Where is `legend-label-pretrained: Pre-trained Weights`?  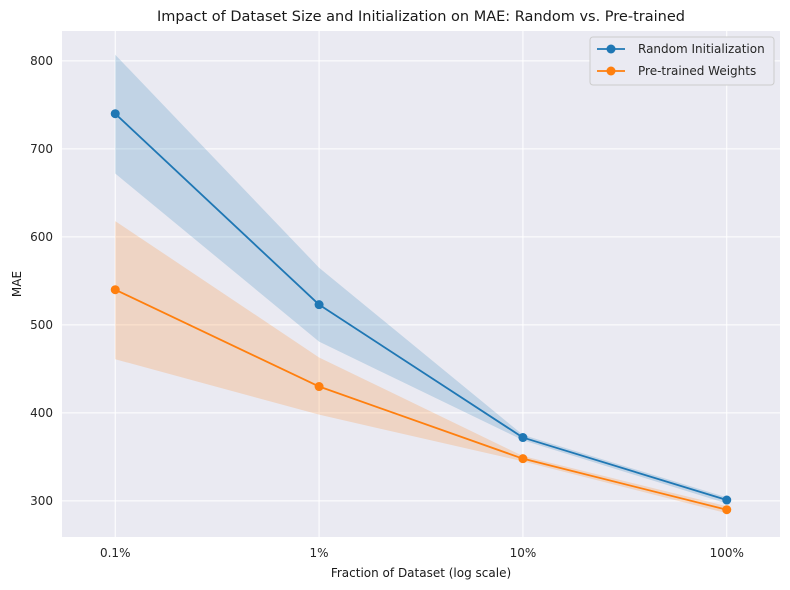
legend-label-pretrained: Pre-trained Weights is located at coordinates (697, 71).